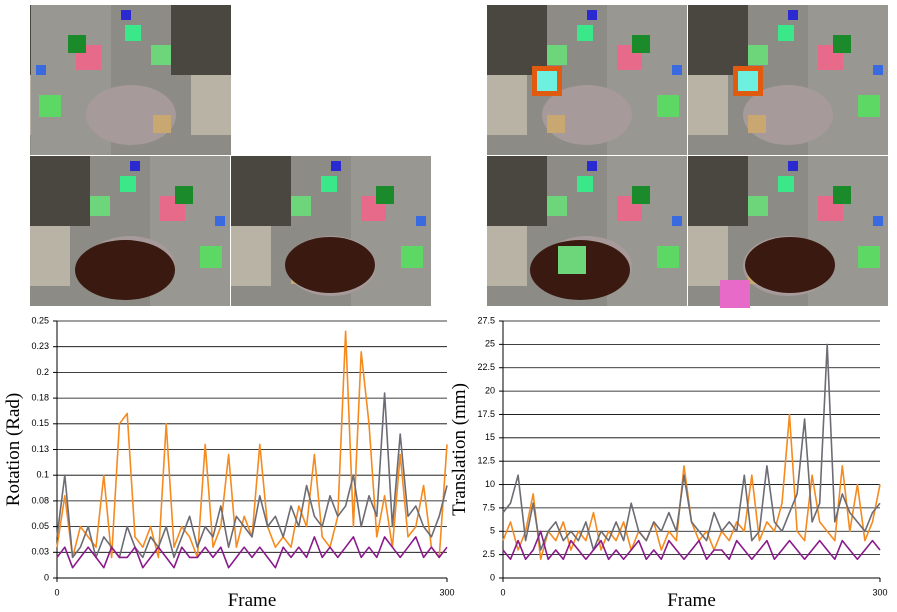 The width and height of the screenshot is (897, 612). I want to click on y-tick-label: 0.18, so click(40, 397).